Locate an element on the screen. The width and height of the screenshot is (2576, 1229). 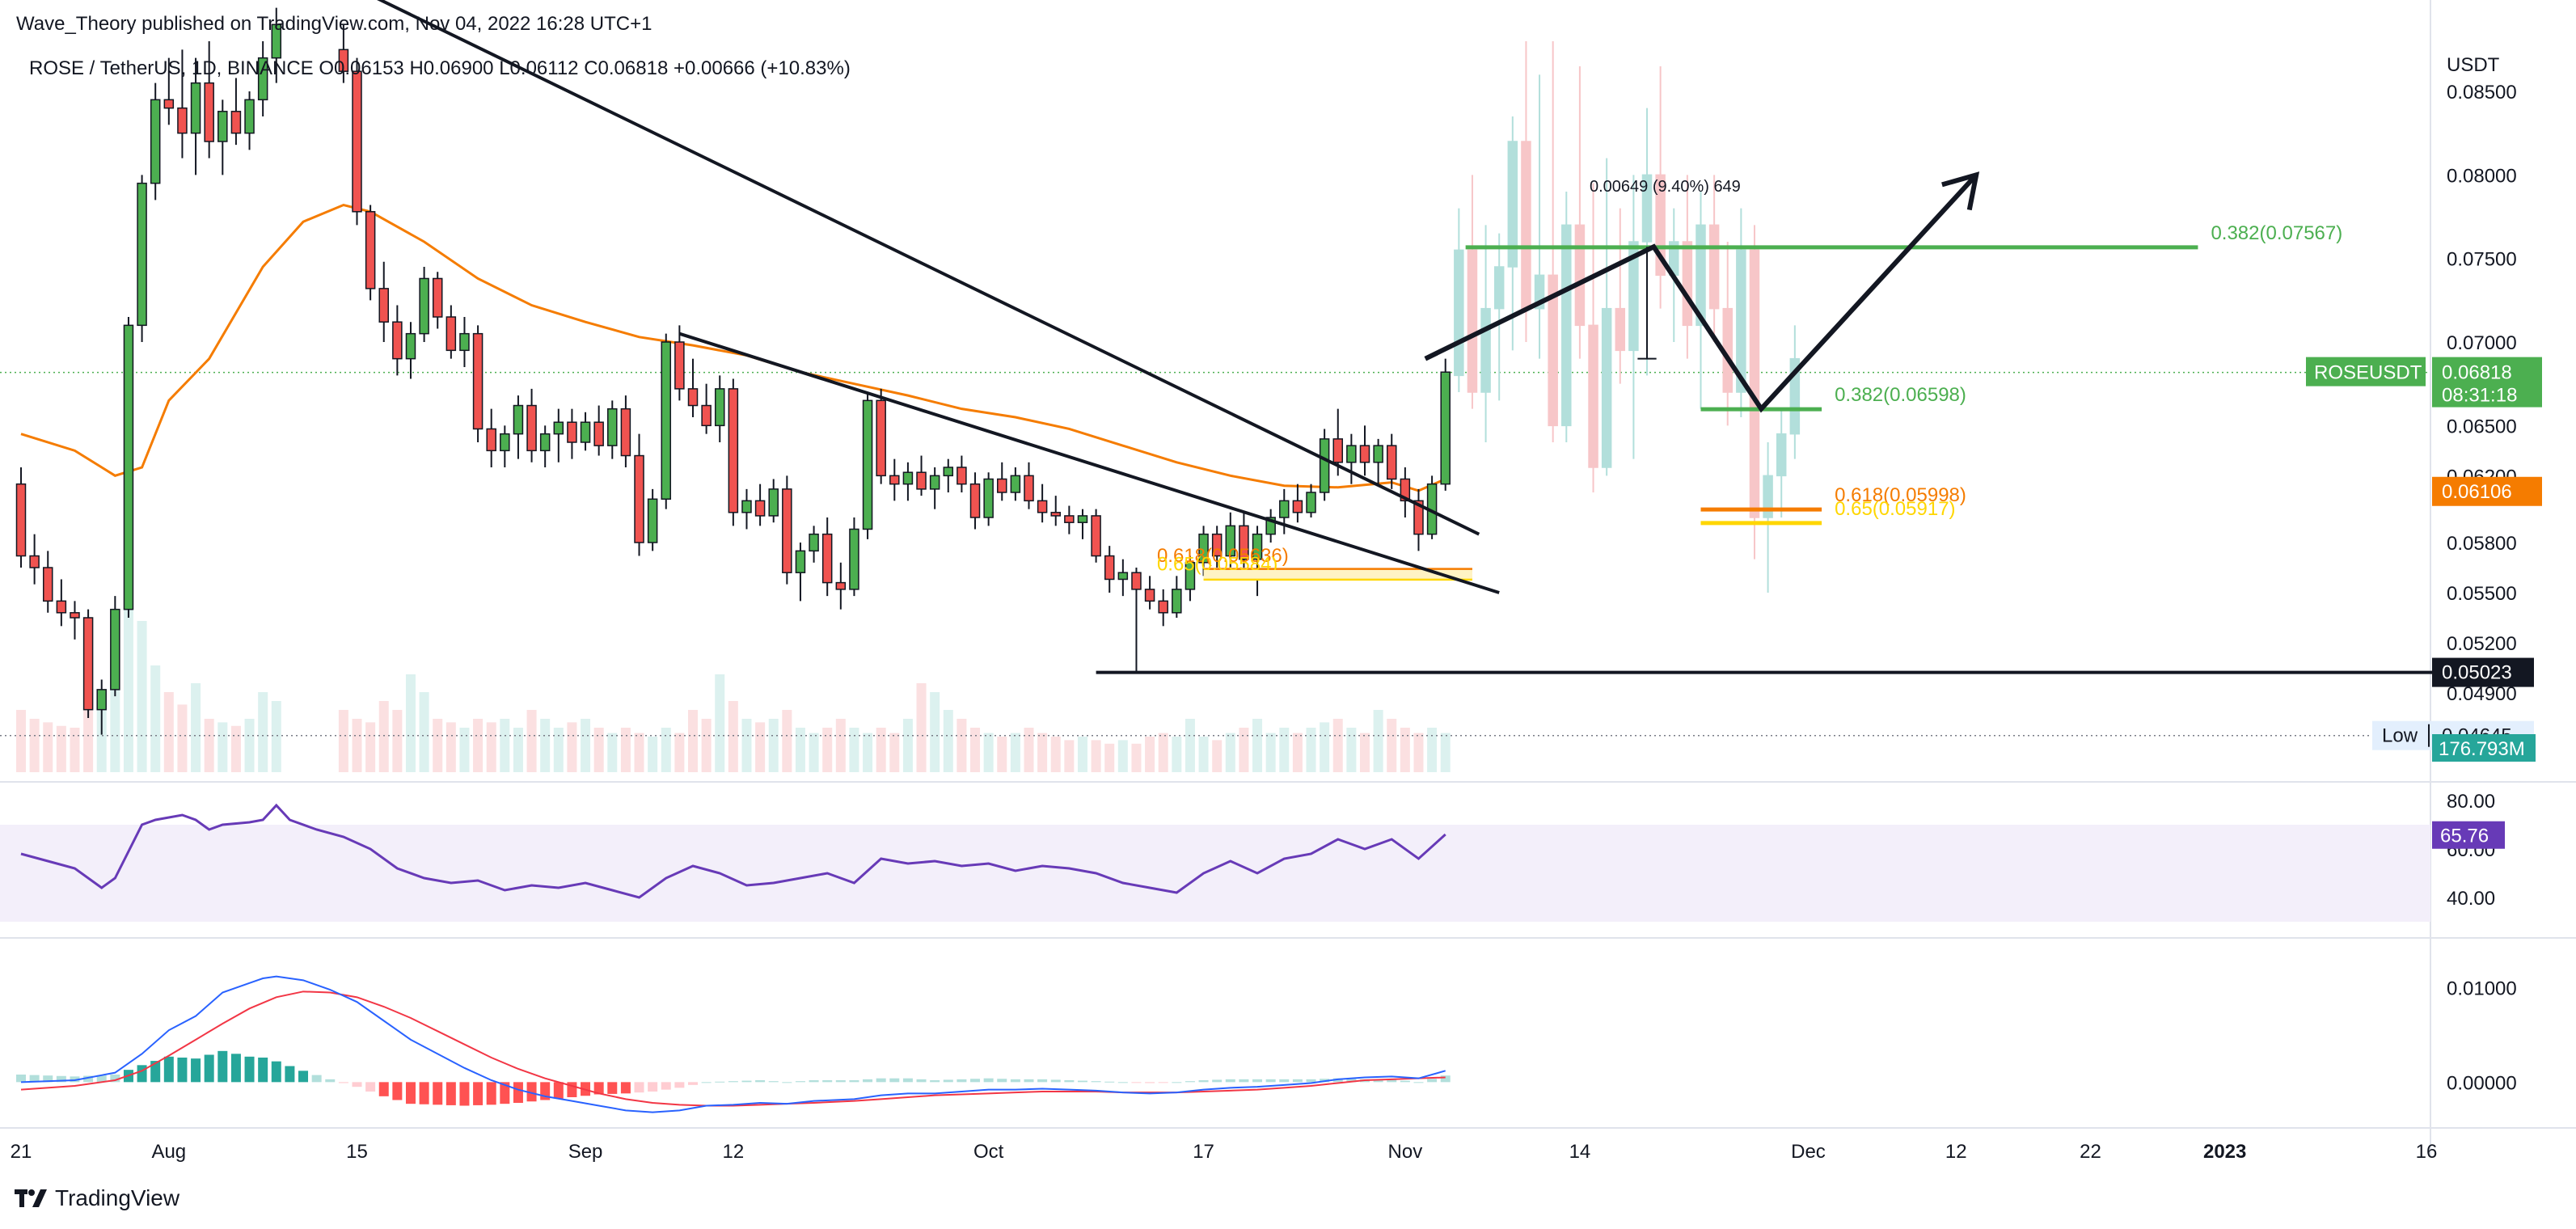
support-price-marker is located at coordinates (2483, 672).